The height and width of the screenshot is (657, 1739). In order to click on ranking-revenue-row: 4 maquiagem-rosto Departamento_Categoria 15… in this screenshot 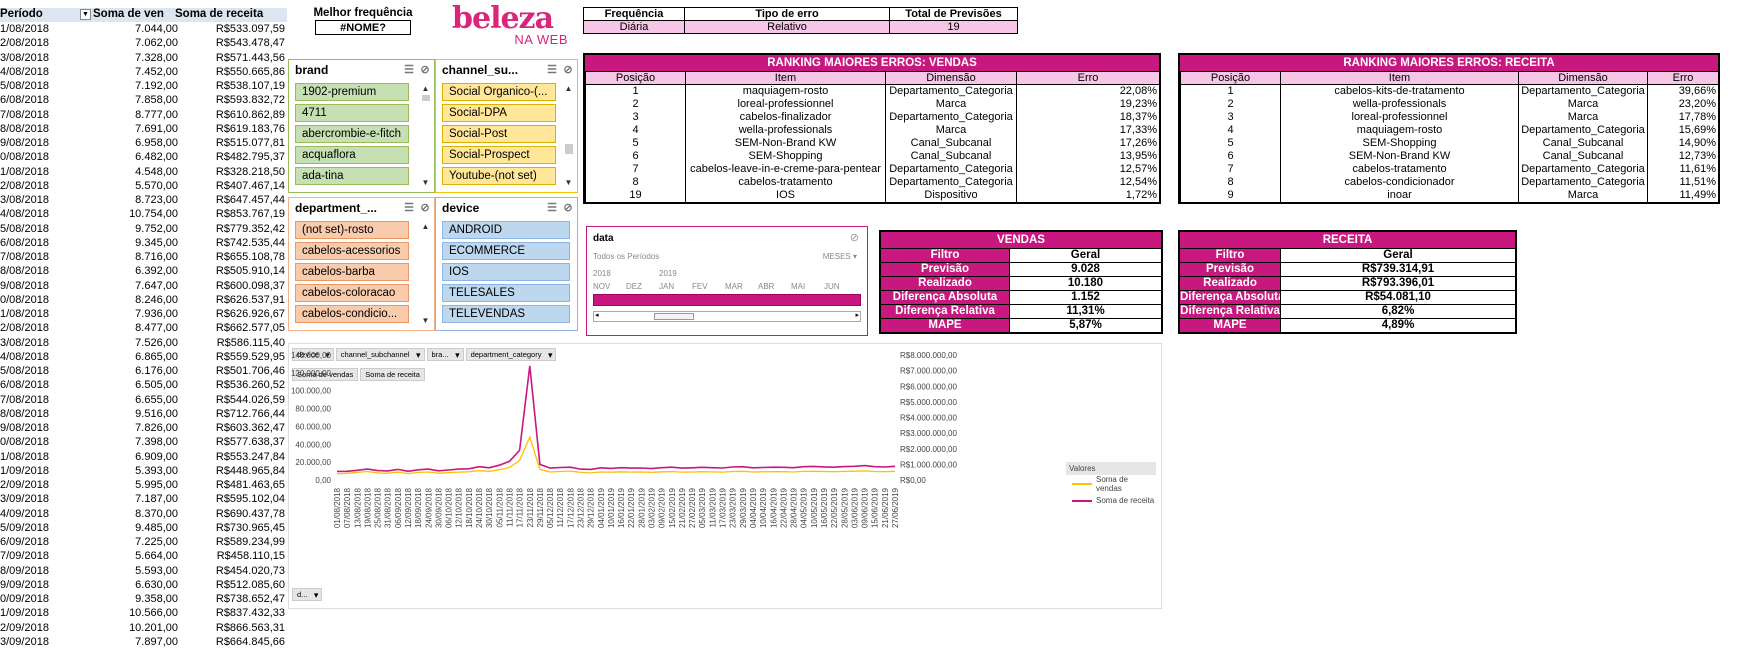, I will do `click(1449, 130)`.